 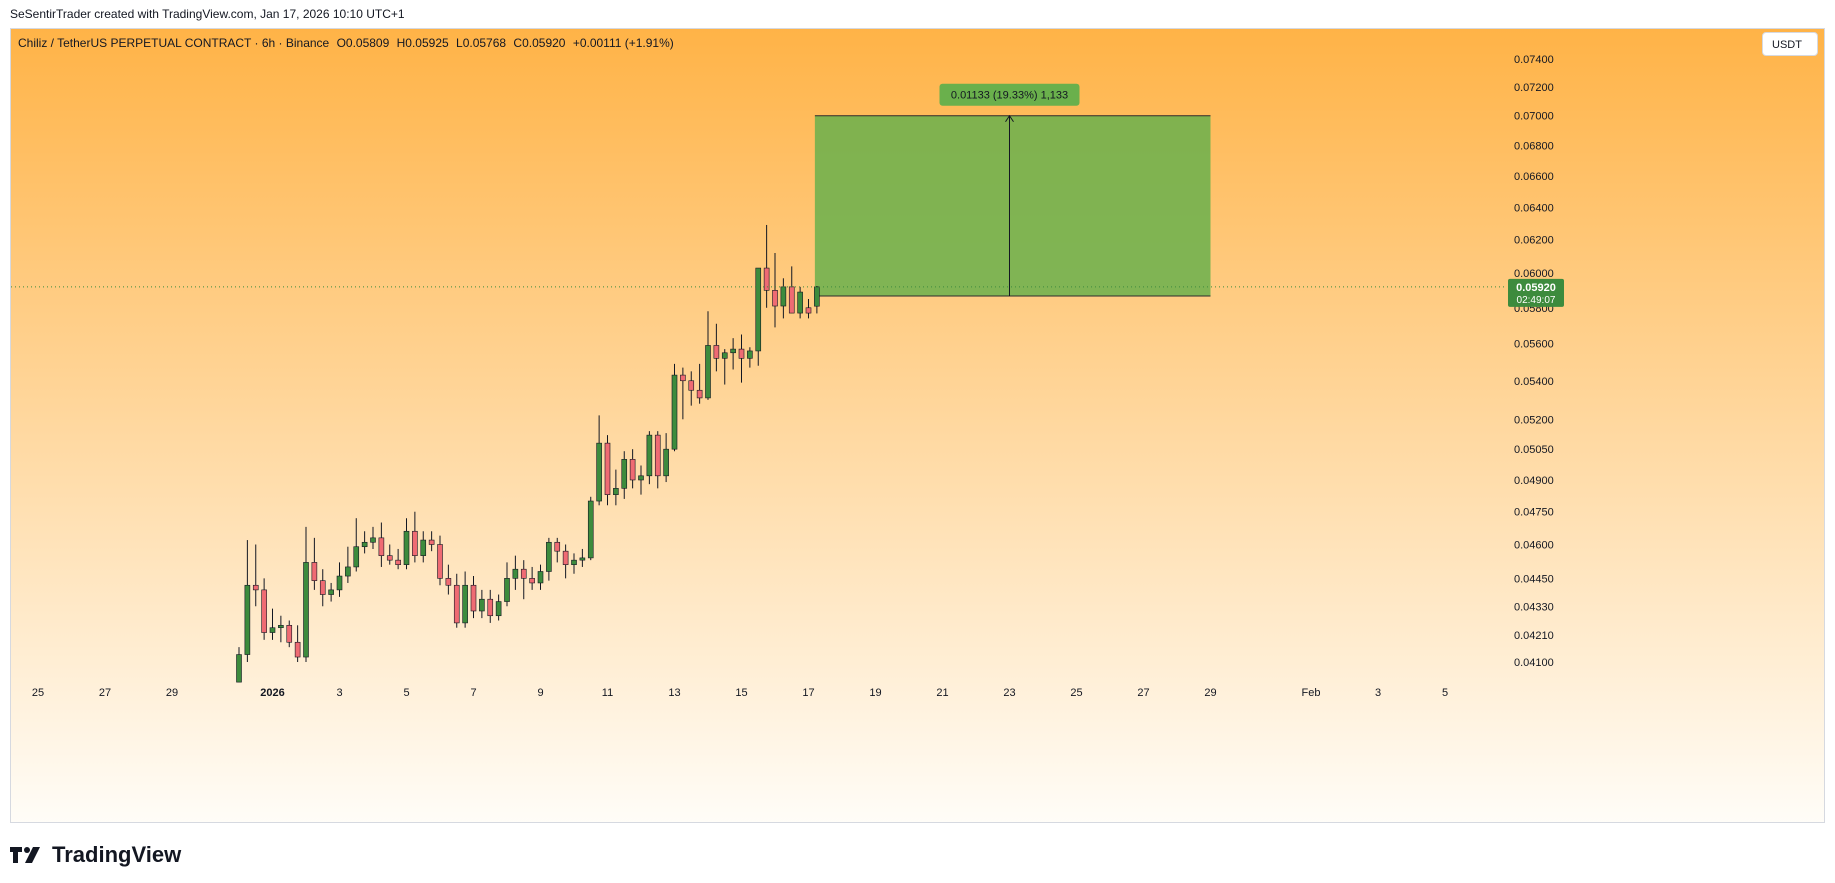 What do you see at coordinates (105, 693) in the screenshot?
I see `time-tick-label: 27` at bounding box center [105, 693].